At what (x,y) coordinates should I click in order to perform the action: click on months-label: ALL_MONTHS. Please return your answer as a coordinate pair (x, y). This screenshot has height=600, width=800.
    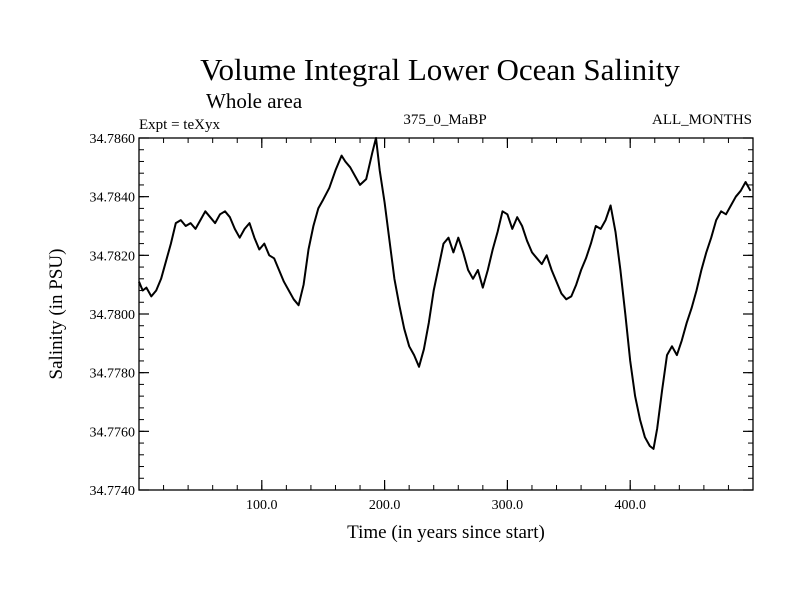
    Looking at the image, I should click on (702, 120).